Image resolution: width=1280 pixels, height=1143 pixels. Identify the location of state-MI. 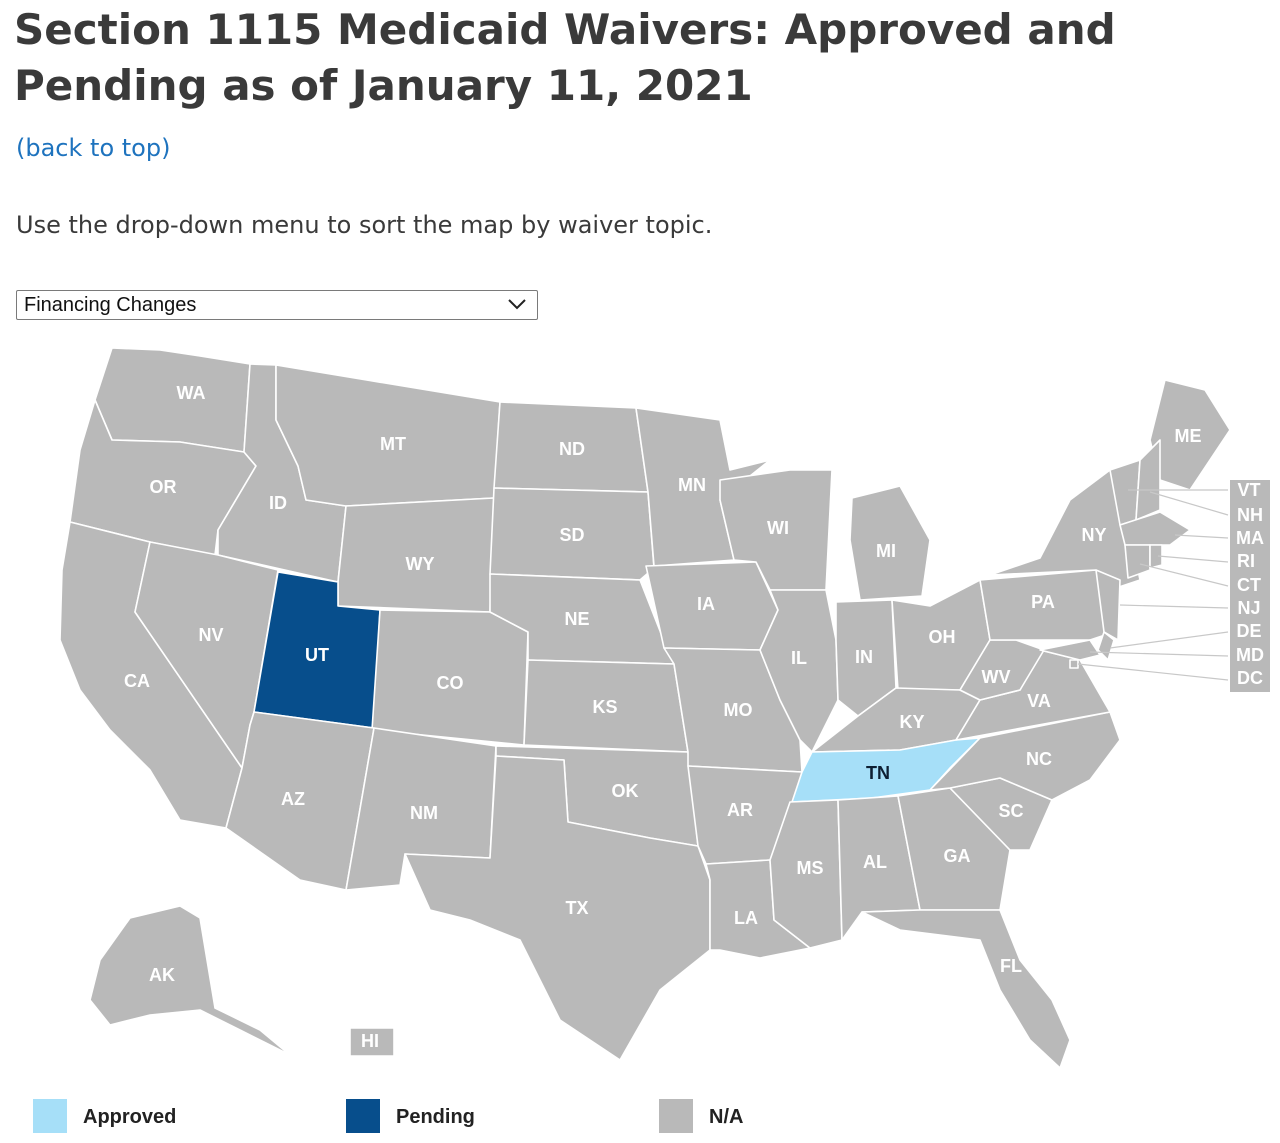
(890, 543).